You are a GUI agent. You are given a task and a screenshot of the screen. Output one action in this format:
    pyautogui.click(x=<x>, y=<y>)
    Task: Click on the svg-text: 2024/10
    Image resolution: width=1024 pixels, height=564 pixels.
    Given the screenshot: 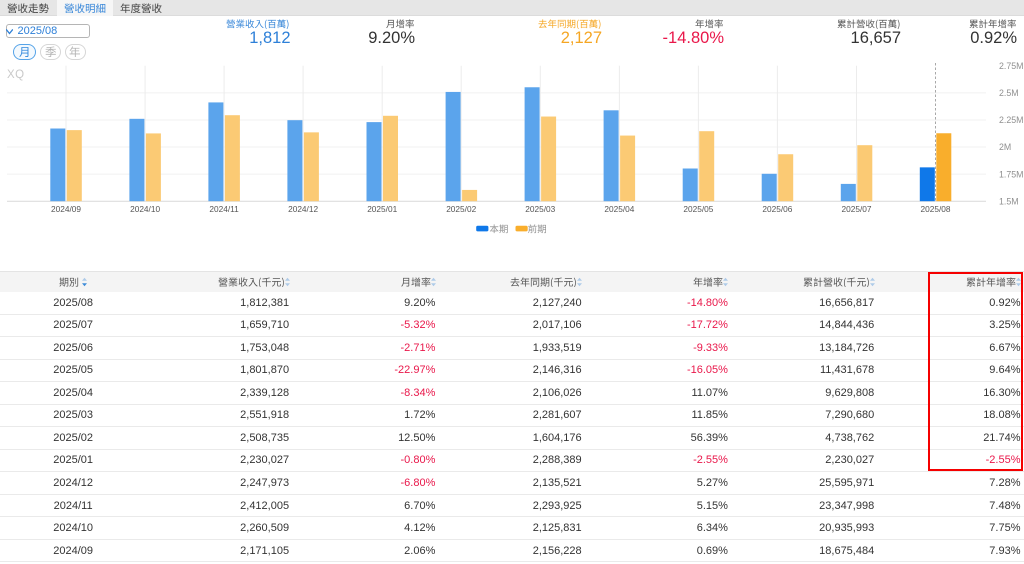 What is the action you would take?
    pyautogui.click(x=145, y=209)
    